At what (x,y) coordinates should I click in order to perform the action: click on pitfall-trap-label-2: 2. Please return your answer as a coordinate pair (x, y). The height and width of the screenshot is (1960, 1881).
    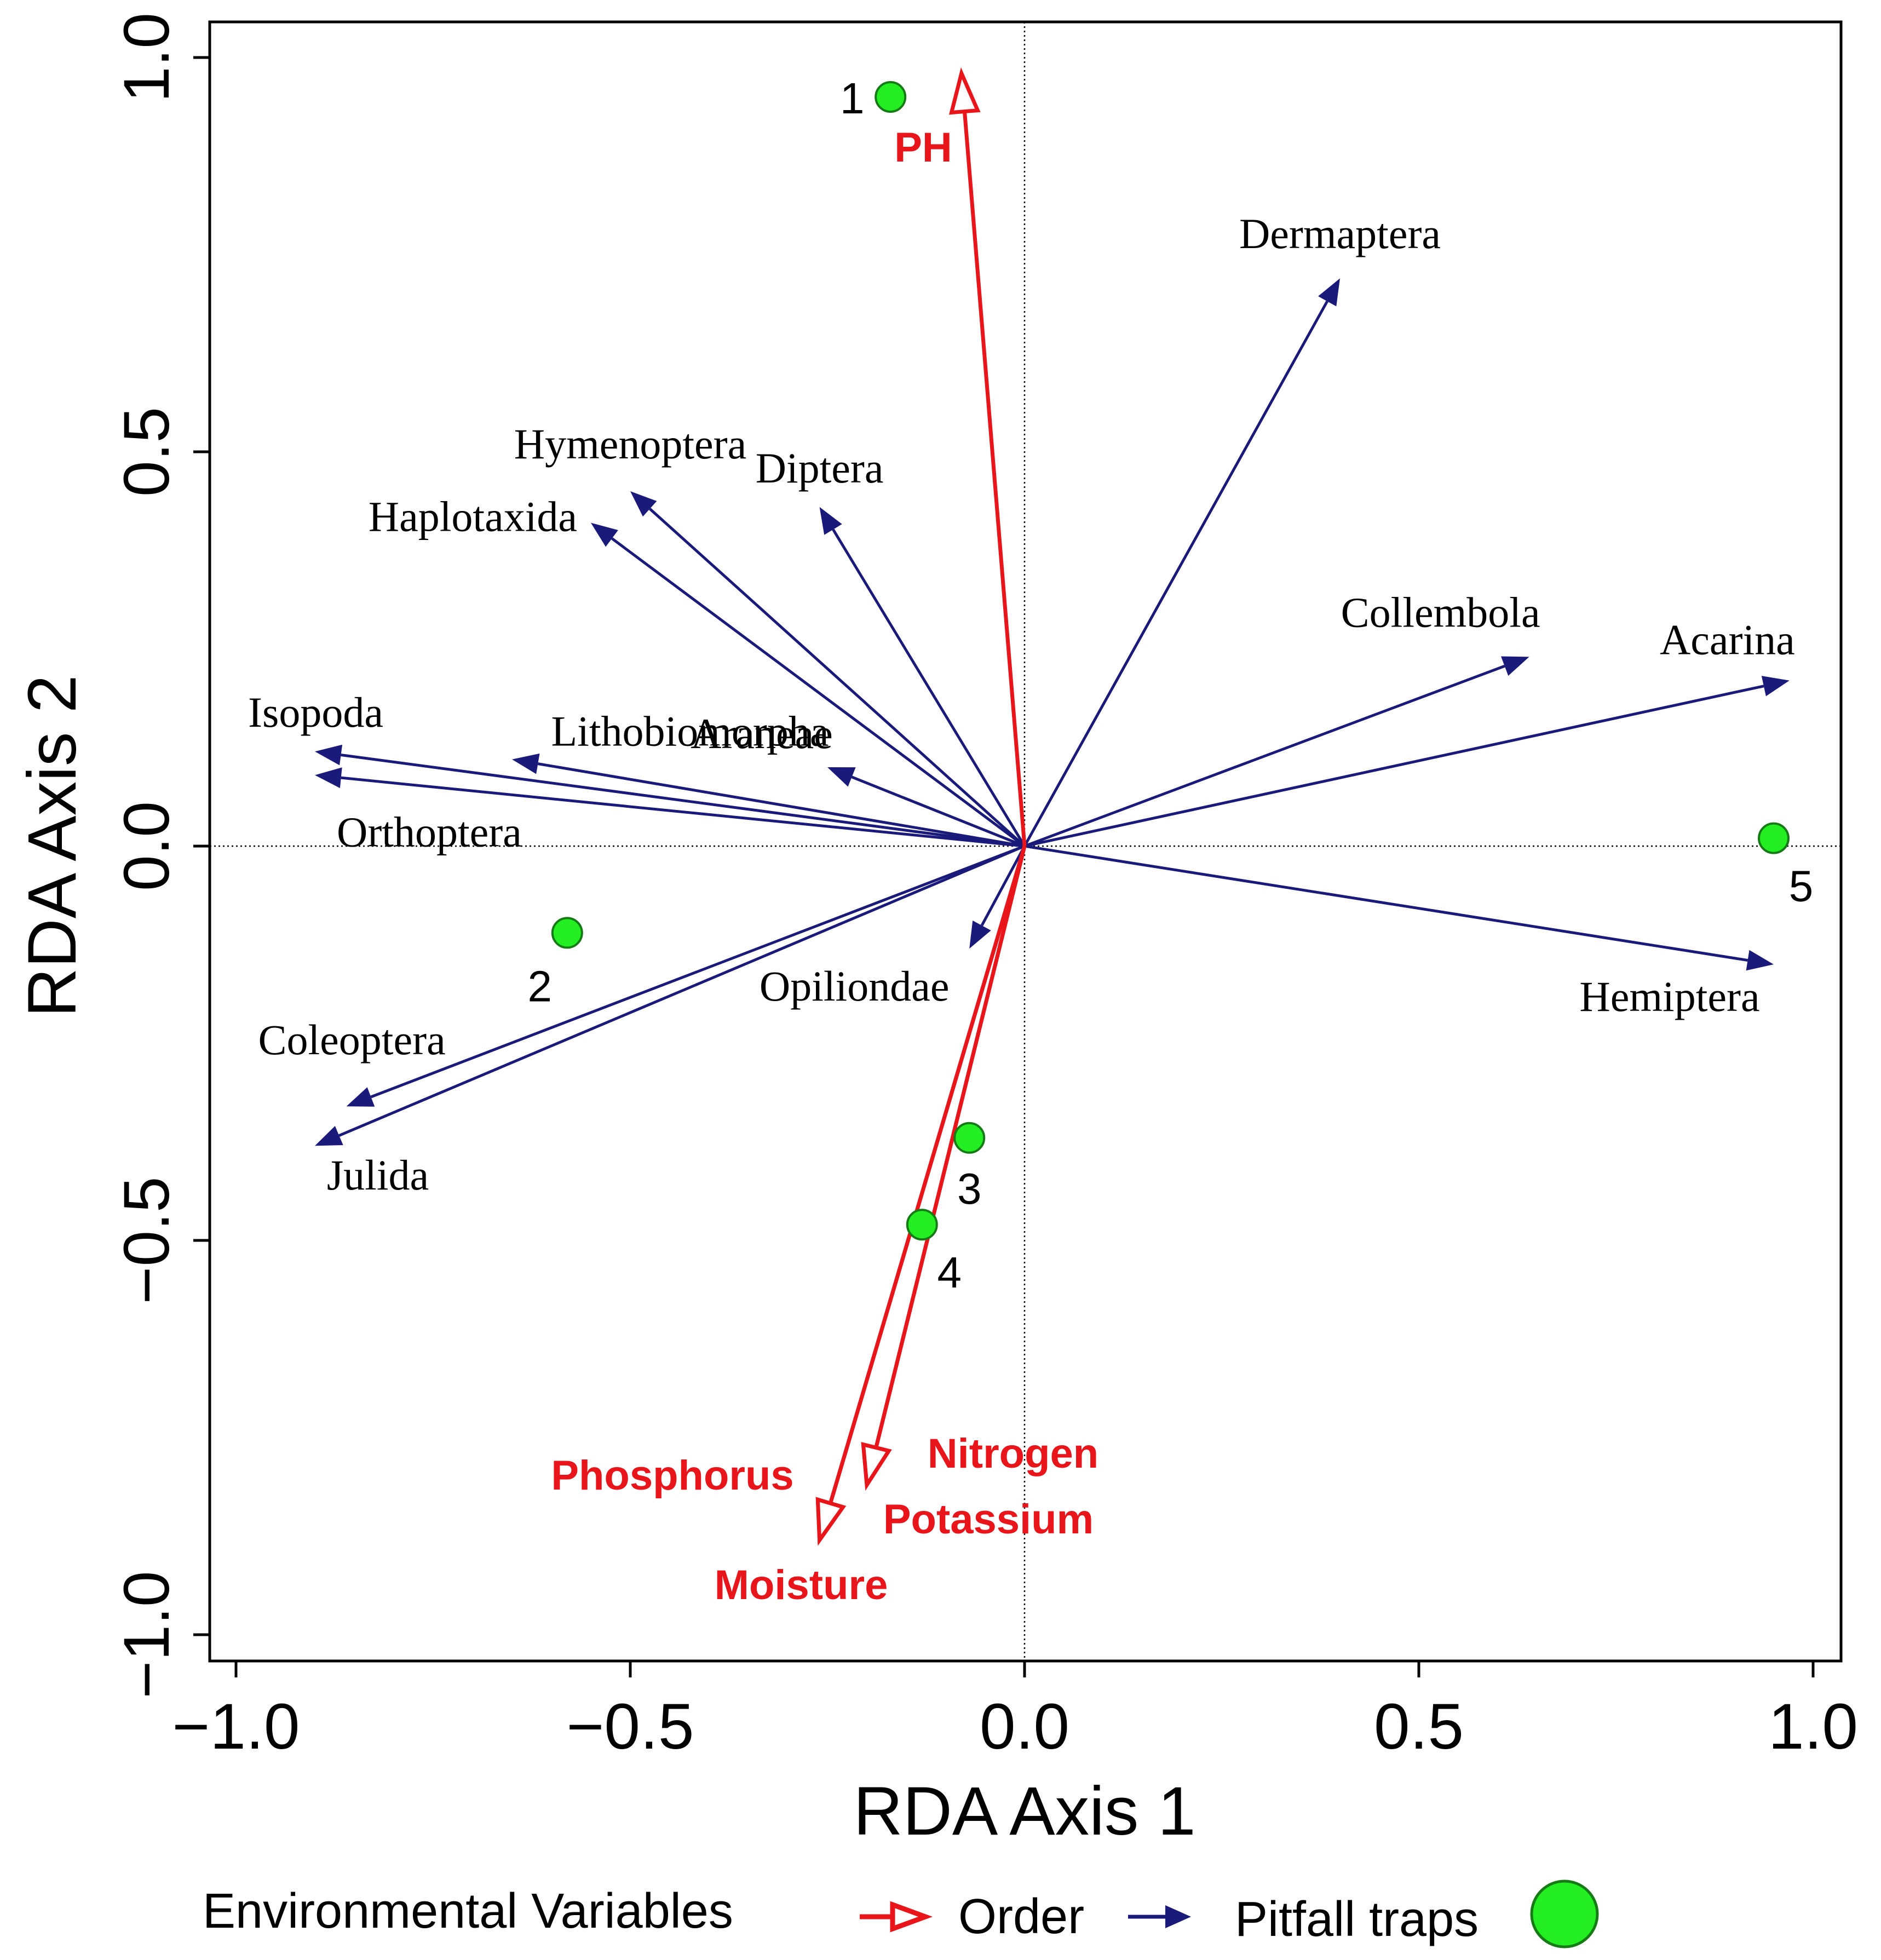
    Looking at the image, I should click on (540, 986).